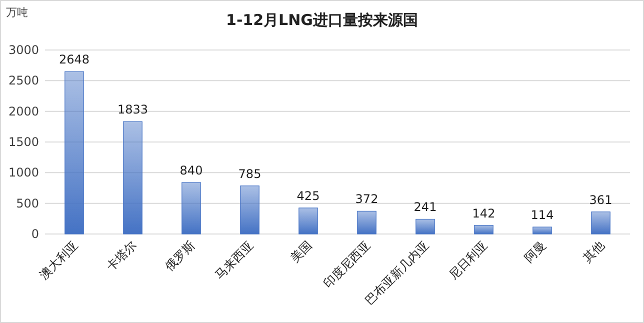 Image resolution: width=644 pixels, height=323 pixels. Describe the element at coordinates (23, 111) in the screenshot. I see `y-tick-label: 2000` at that location.